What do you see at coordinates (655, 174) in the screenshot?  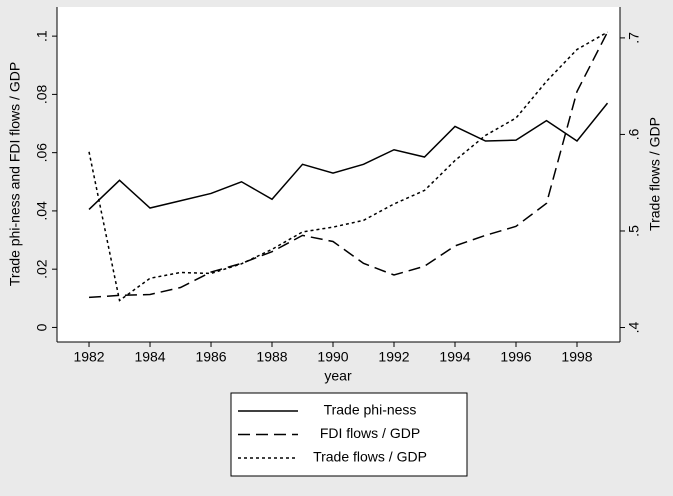 I see `y2-axis-title: Trade flows / GDP` at bounding box center [655, 174].